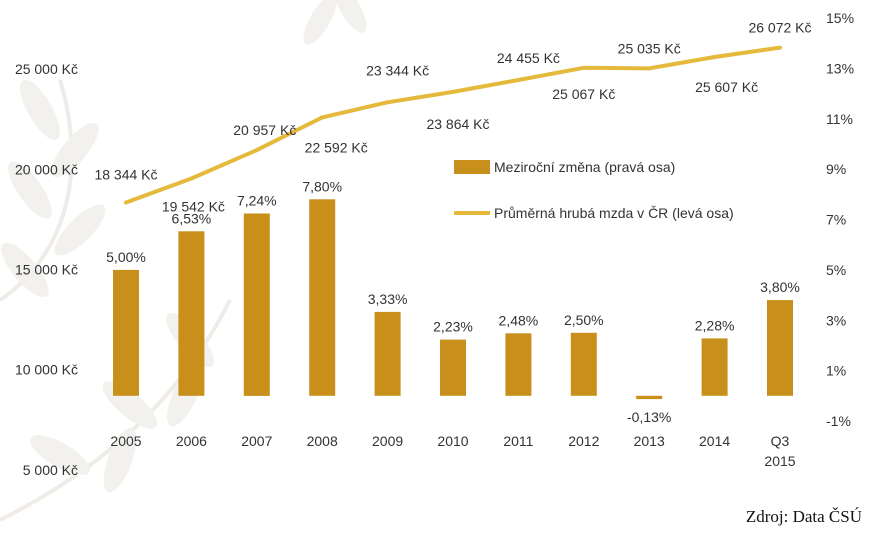 This screenshot has height=535, width=874. Describe the element at coordinates (452, 441) in the screenshot. I see `x-axis-tick-label: 2010` at that location.